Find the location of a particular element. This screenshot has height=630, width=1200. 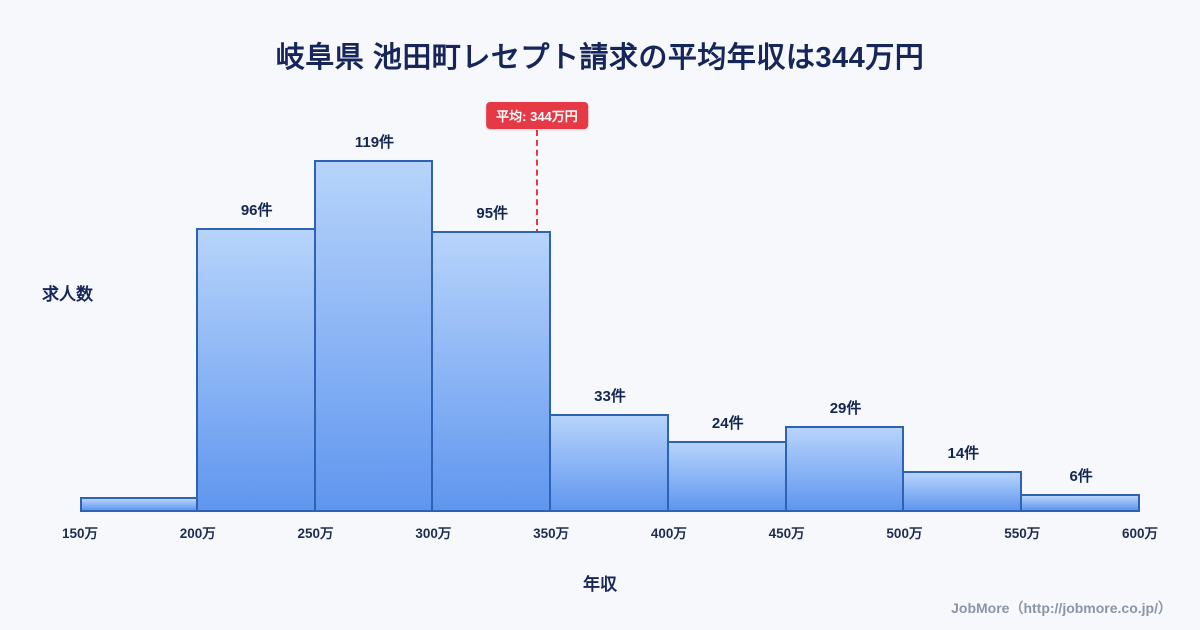

x-tick-label: 550万 is located at coordinates (1022, 533).